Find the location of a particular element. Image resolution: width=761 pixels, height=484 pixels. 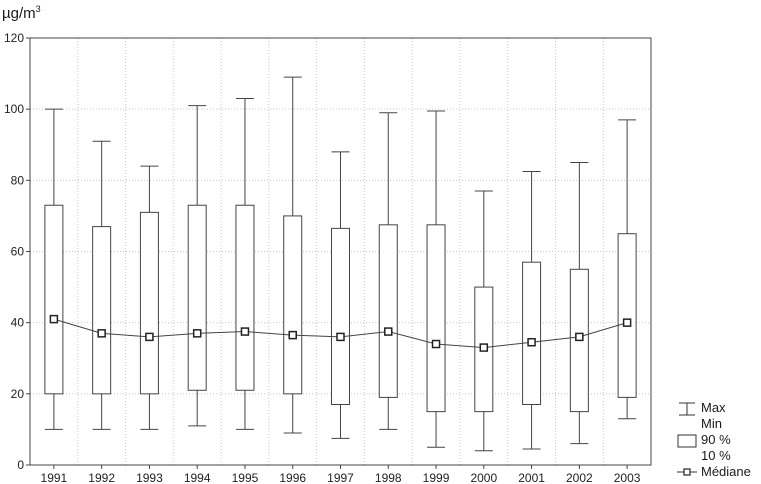

box-icon is located at coordinates (687, 441).